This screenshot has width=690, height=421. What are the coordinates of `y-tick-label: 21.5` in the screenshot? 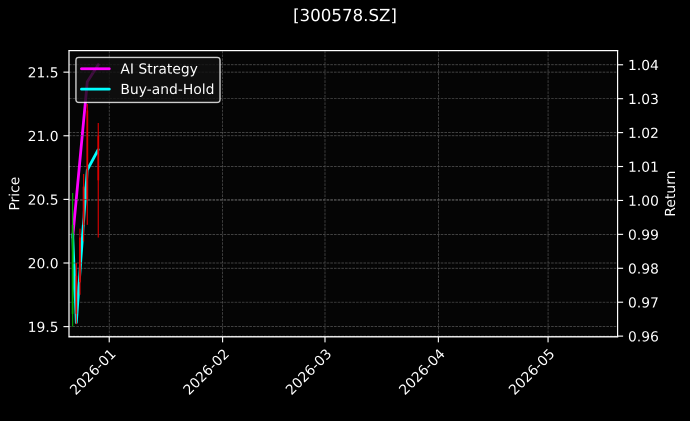 It's located at (43, 72).